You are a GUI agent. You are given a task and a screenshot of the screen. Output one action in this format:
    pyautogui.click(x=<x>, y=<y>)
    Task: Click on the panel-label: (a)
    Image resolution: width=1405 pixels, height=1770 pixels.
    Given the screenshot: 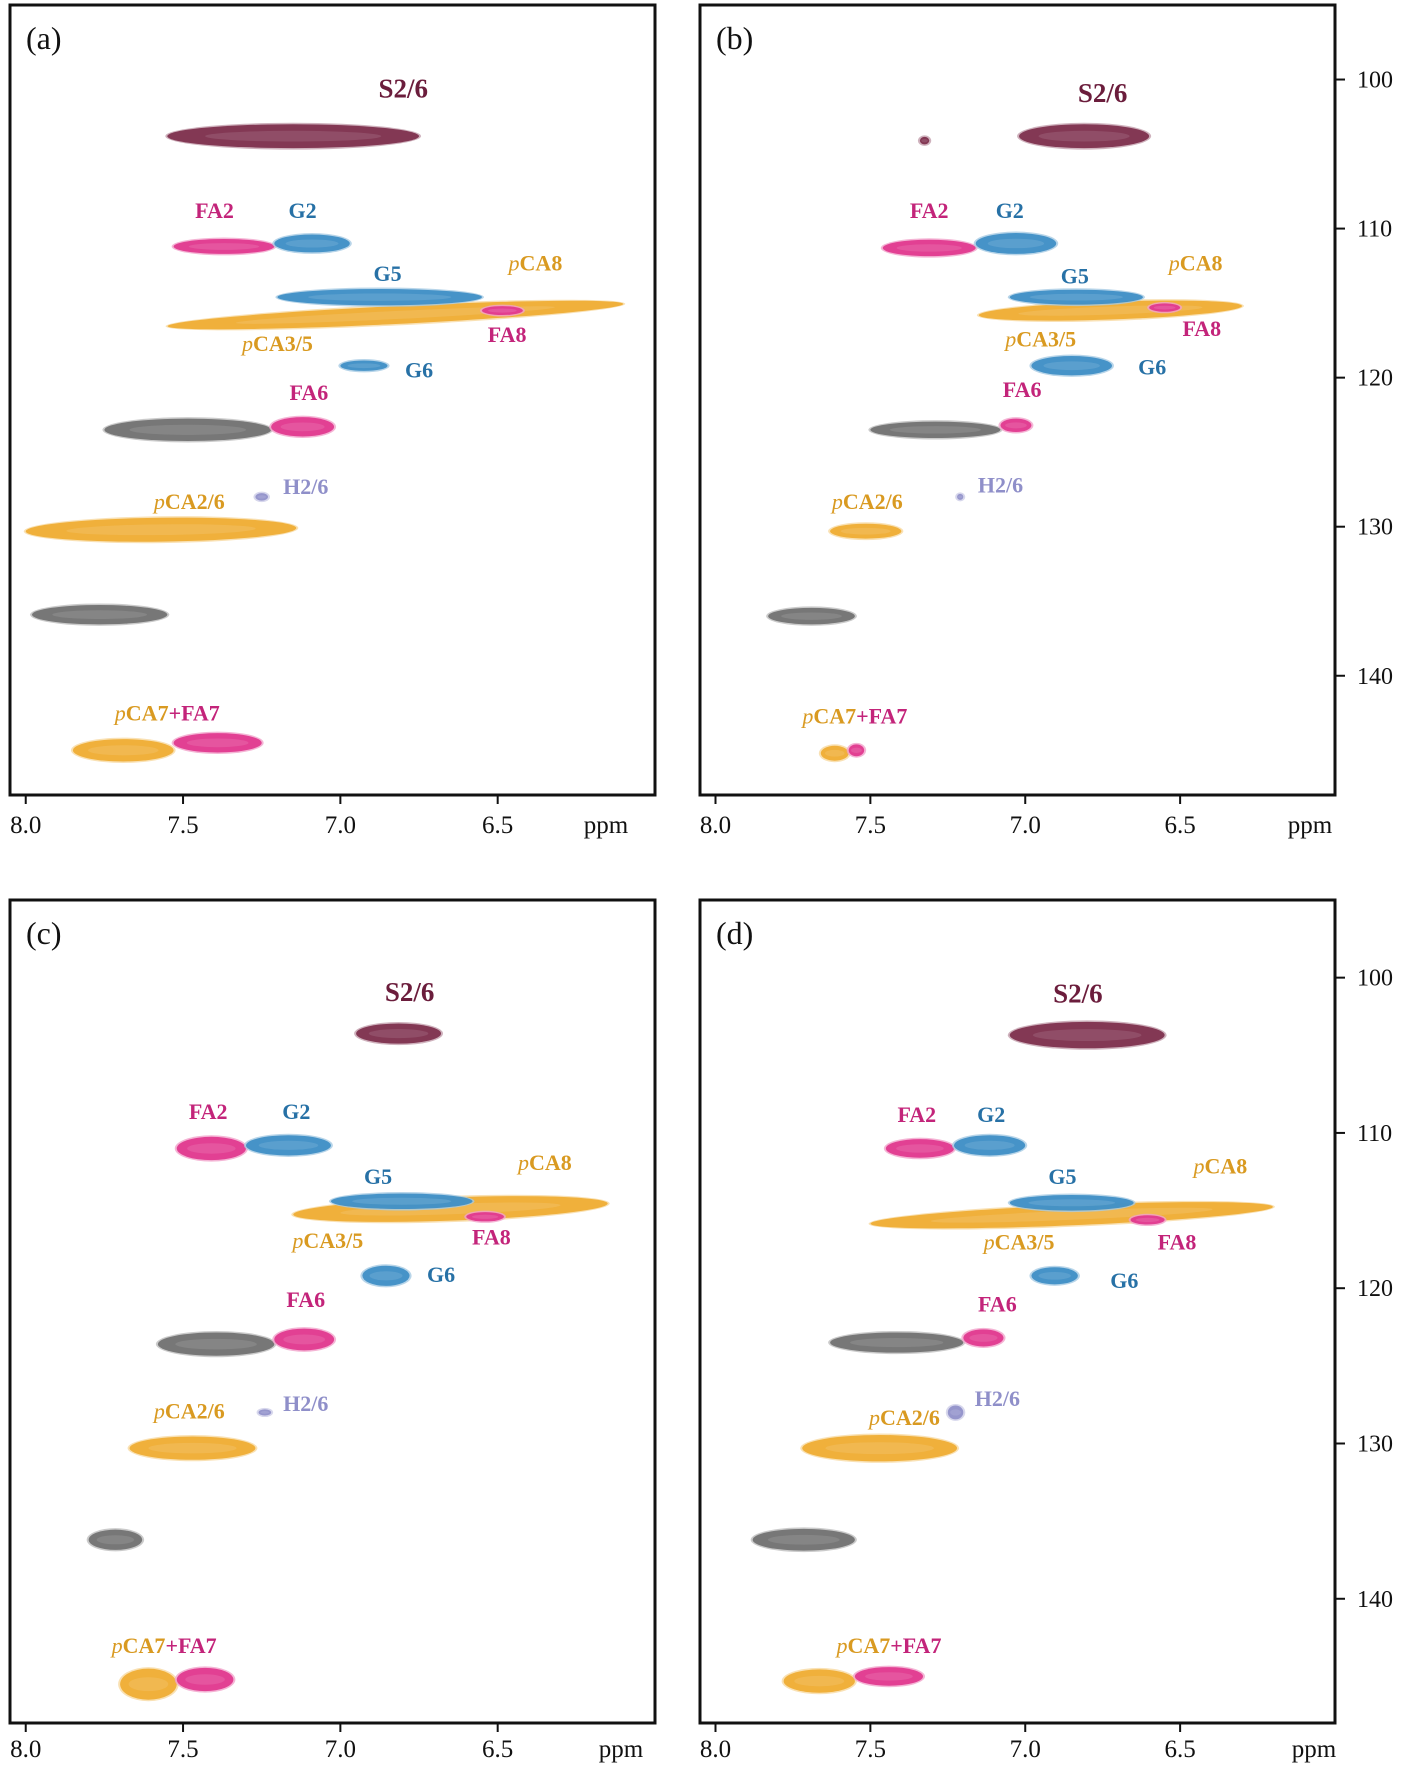 What is the action you would take?
    pyautogui.click(x=44, y=38)
    